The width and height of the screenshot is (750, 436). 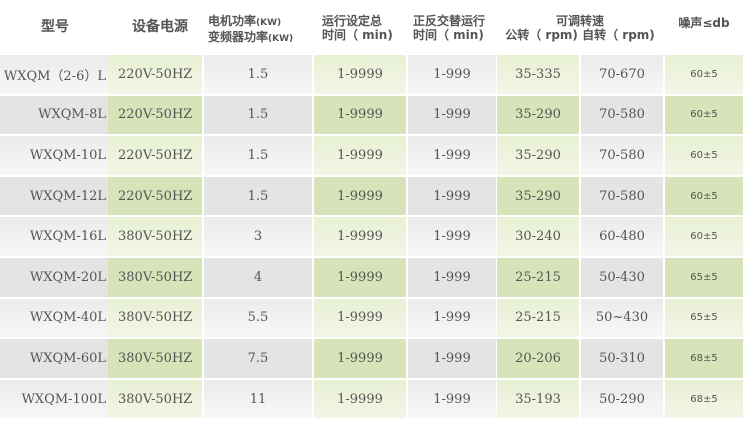 I want to click on cell-model: WXQM-20L, so click(x=54, y=277).